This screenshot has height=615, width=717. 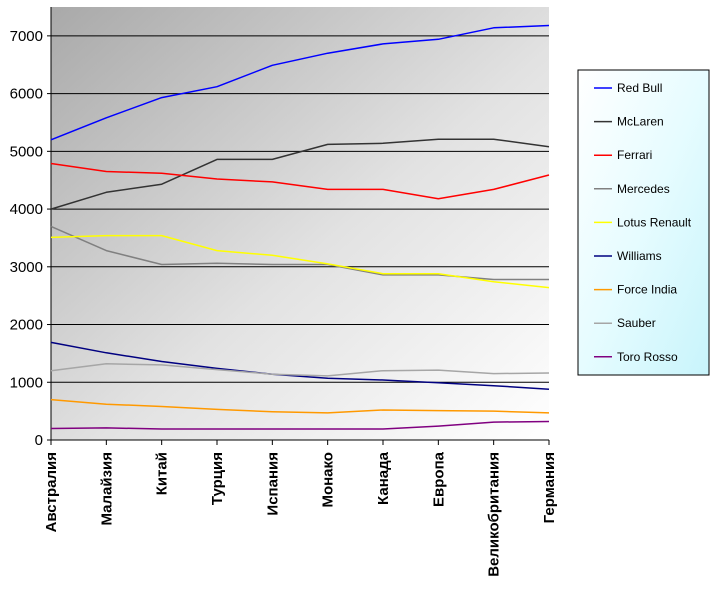 I want to click on x-tick-label: Монако, so click(x=328, y=480).